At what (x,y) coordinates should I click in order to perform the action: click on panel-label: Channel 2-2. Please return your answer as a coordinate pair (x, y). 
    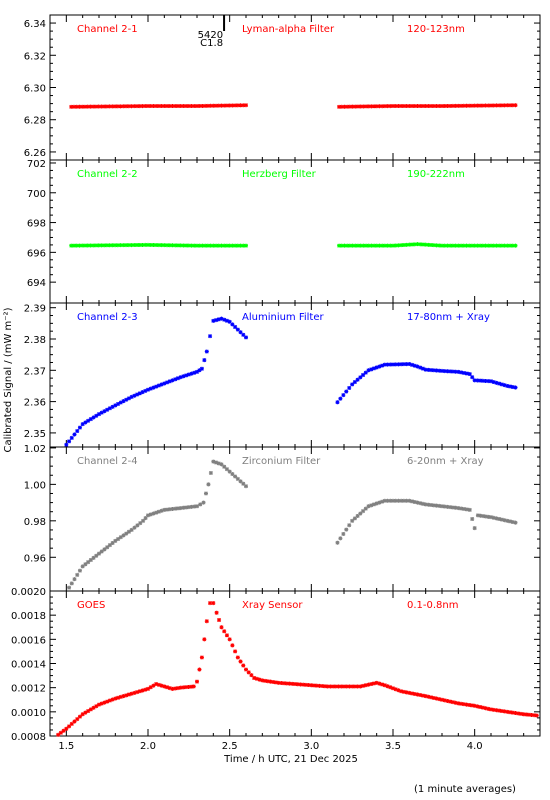
    Looking at the image, I should click on (107, 174).